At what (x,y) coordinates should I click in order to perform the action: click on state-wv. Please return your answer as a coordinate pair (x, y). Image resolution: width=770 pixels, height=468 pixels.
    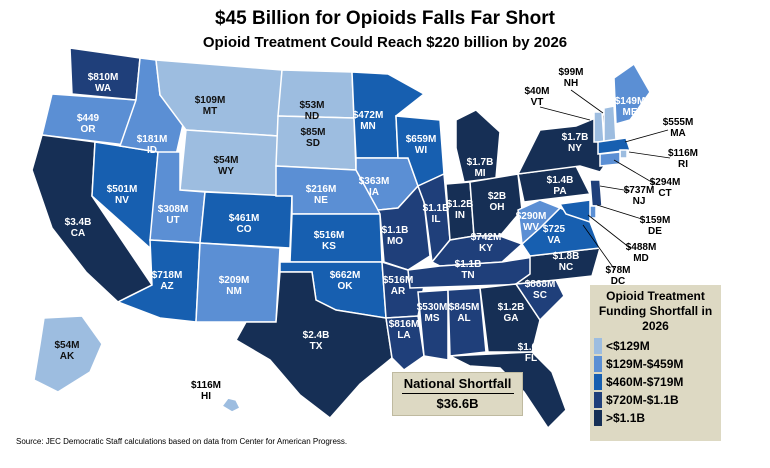
    Looking at the image, I should click on (539, 222).